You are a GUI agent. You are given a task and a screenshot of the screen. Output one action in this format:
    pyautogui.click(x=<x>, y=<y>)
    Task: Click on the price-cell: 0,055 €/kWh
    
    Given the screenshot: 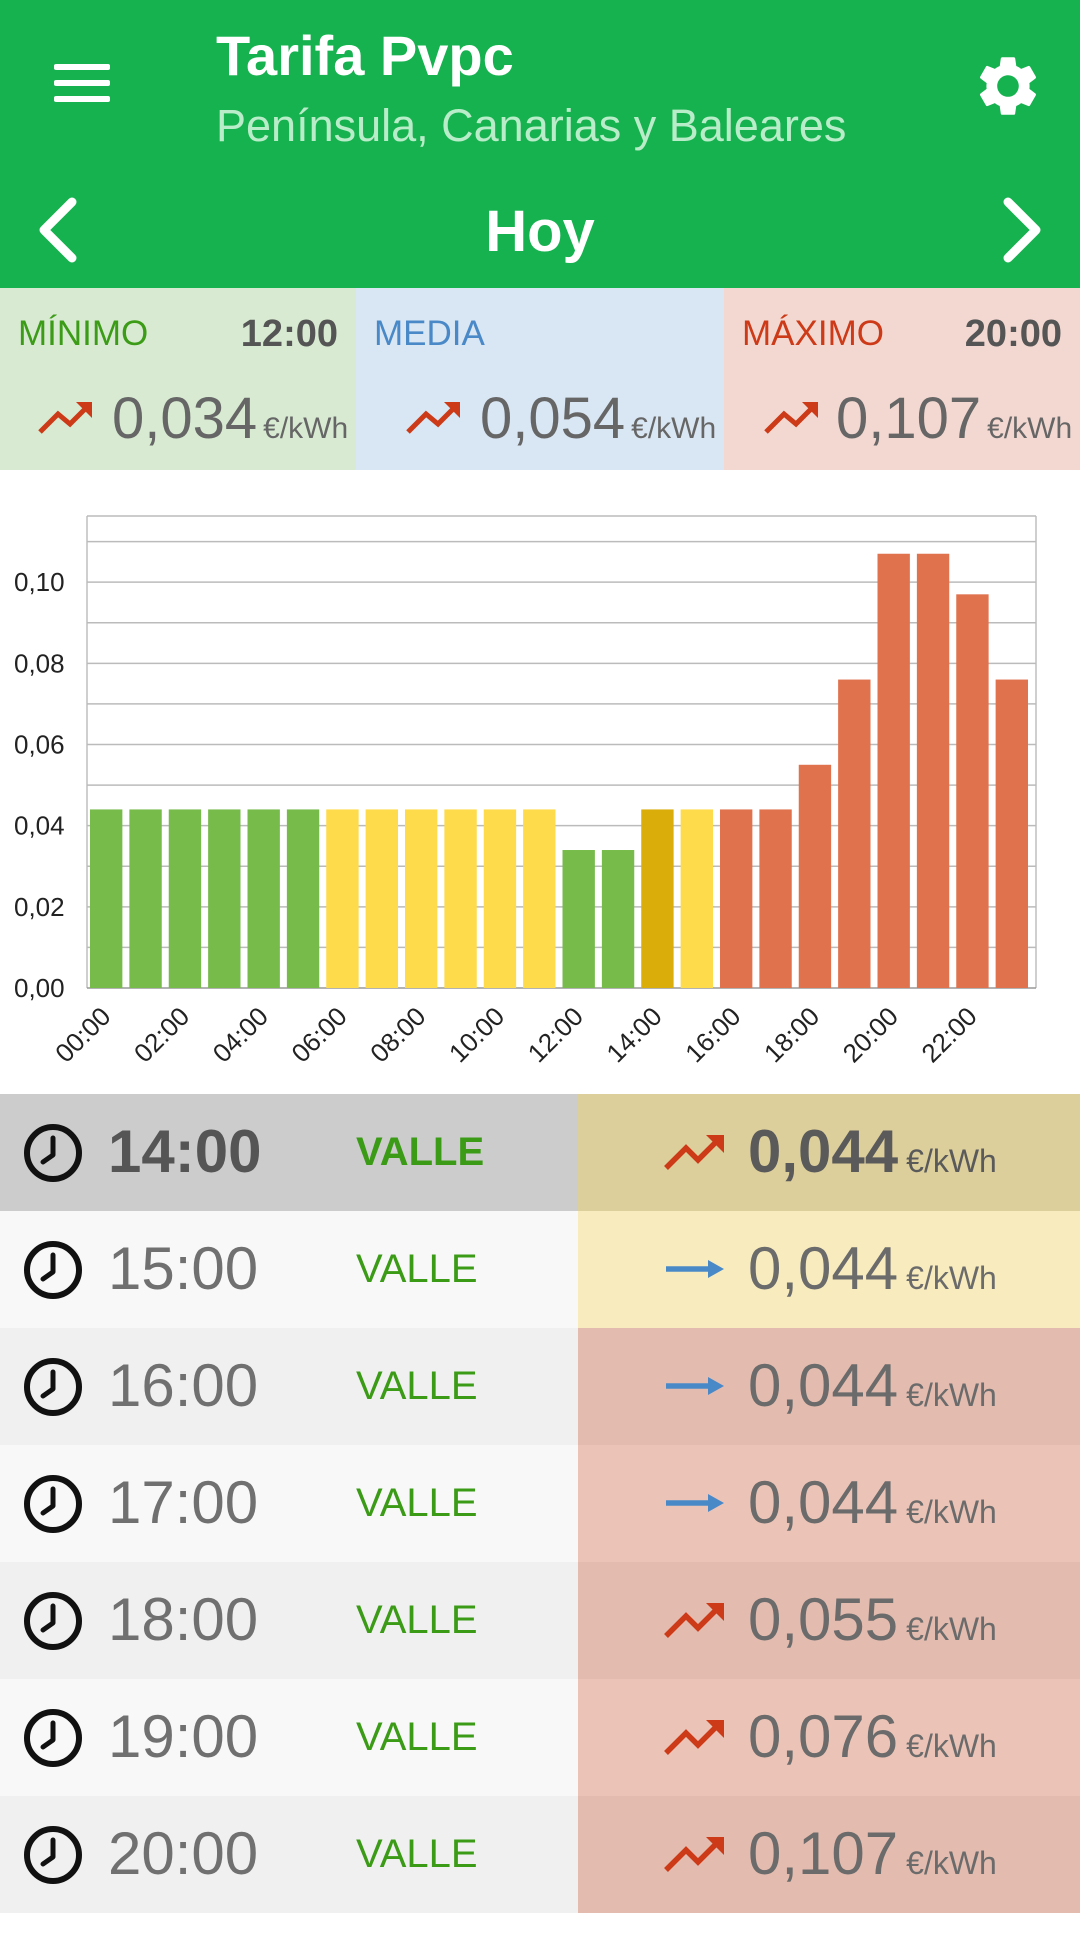 What is the action you would take?
    pyautogui.click(x=829, y=1620)
    